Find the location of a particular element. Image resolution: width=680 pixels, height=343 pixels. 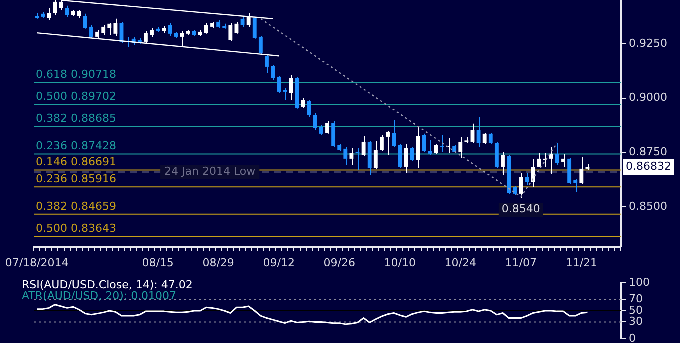

series-label: RSI(AUD/USD.Close, 14): 47.02 is located at coordinates (107, 285).